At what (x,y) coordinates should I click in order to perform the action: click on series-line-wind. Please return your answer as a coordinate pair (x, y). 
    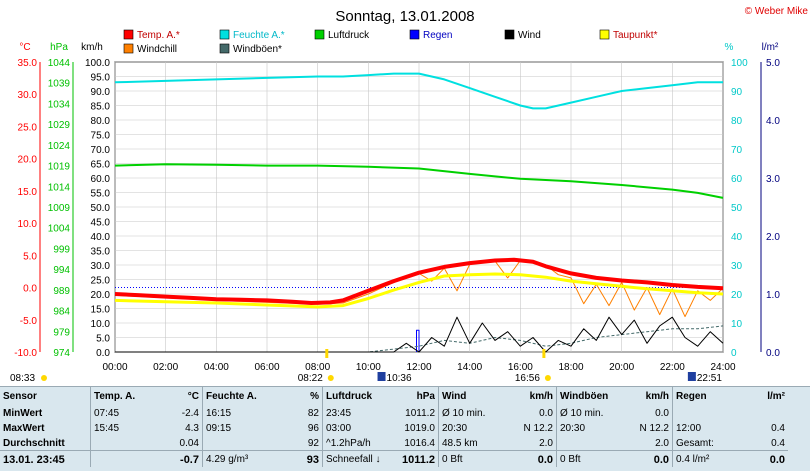
    Looking at the image, I should click on (419, 334).